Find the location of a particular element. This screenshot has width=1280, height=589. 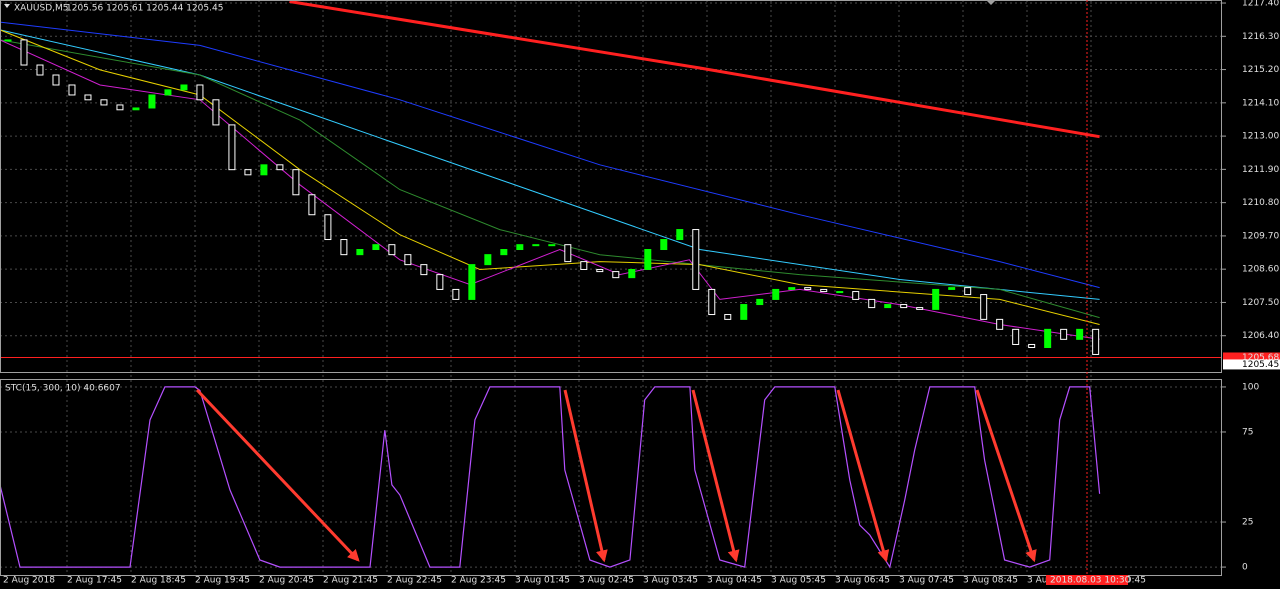

y-tick-label: 1214.10 is located at coordinates (1260, 103).